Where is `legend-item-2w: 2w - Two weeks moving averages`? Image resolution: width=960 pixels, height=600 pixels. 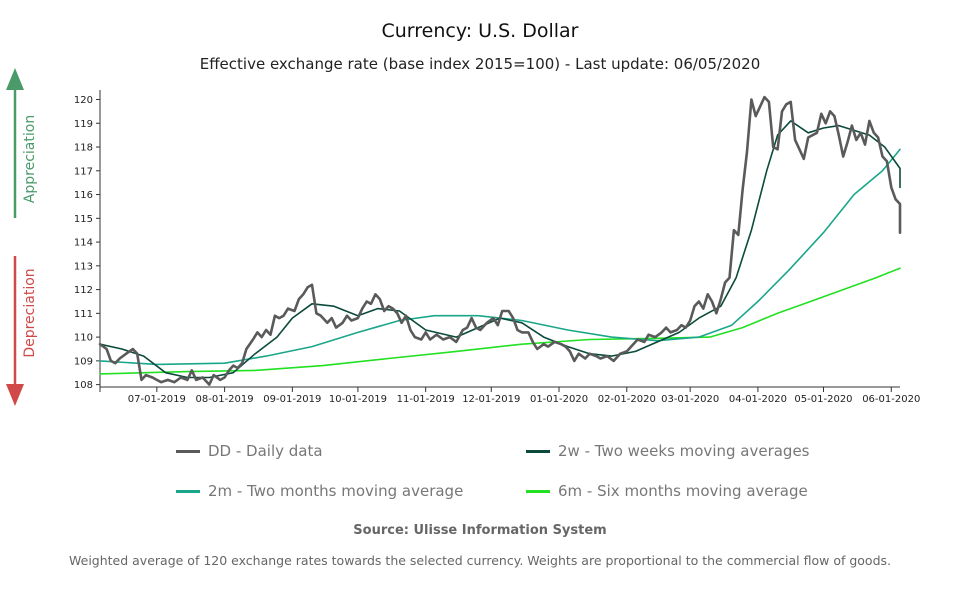 legend-item-2w: 2w - Two weeks moving averages is located at coordinates (668, 451).